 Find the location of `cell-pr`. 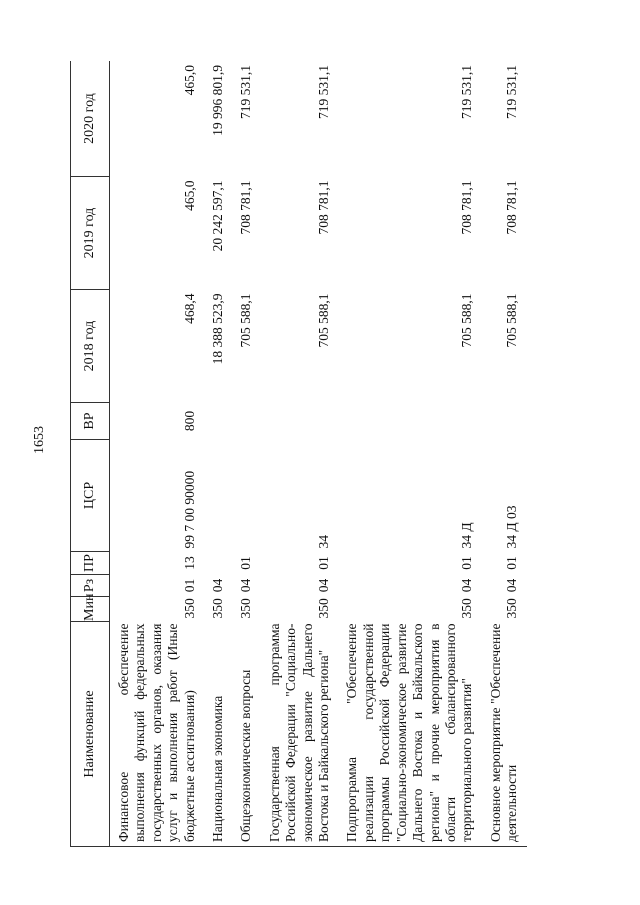

cell-pr is located at coordinates (218, 563).